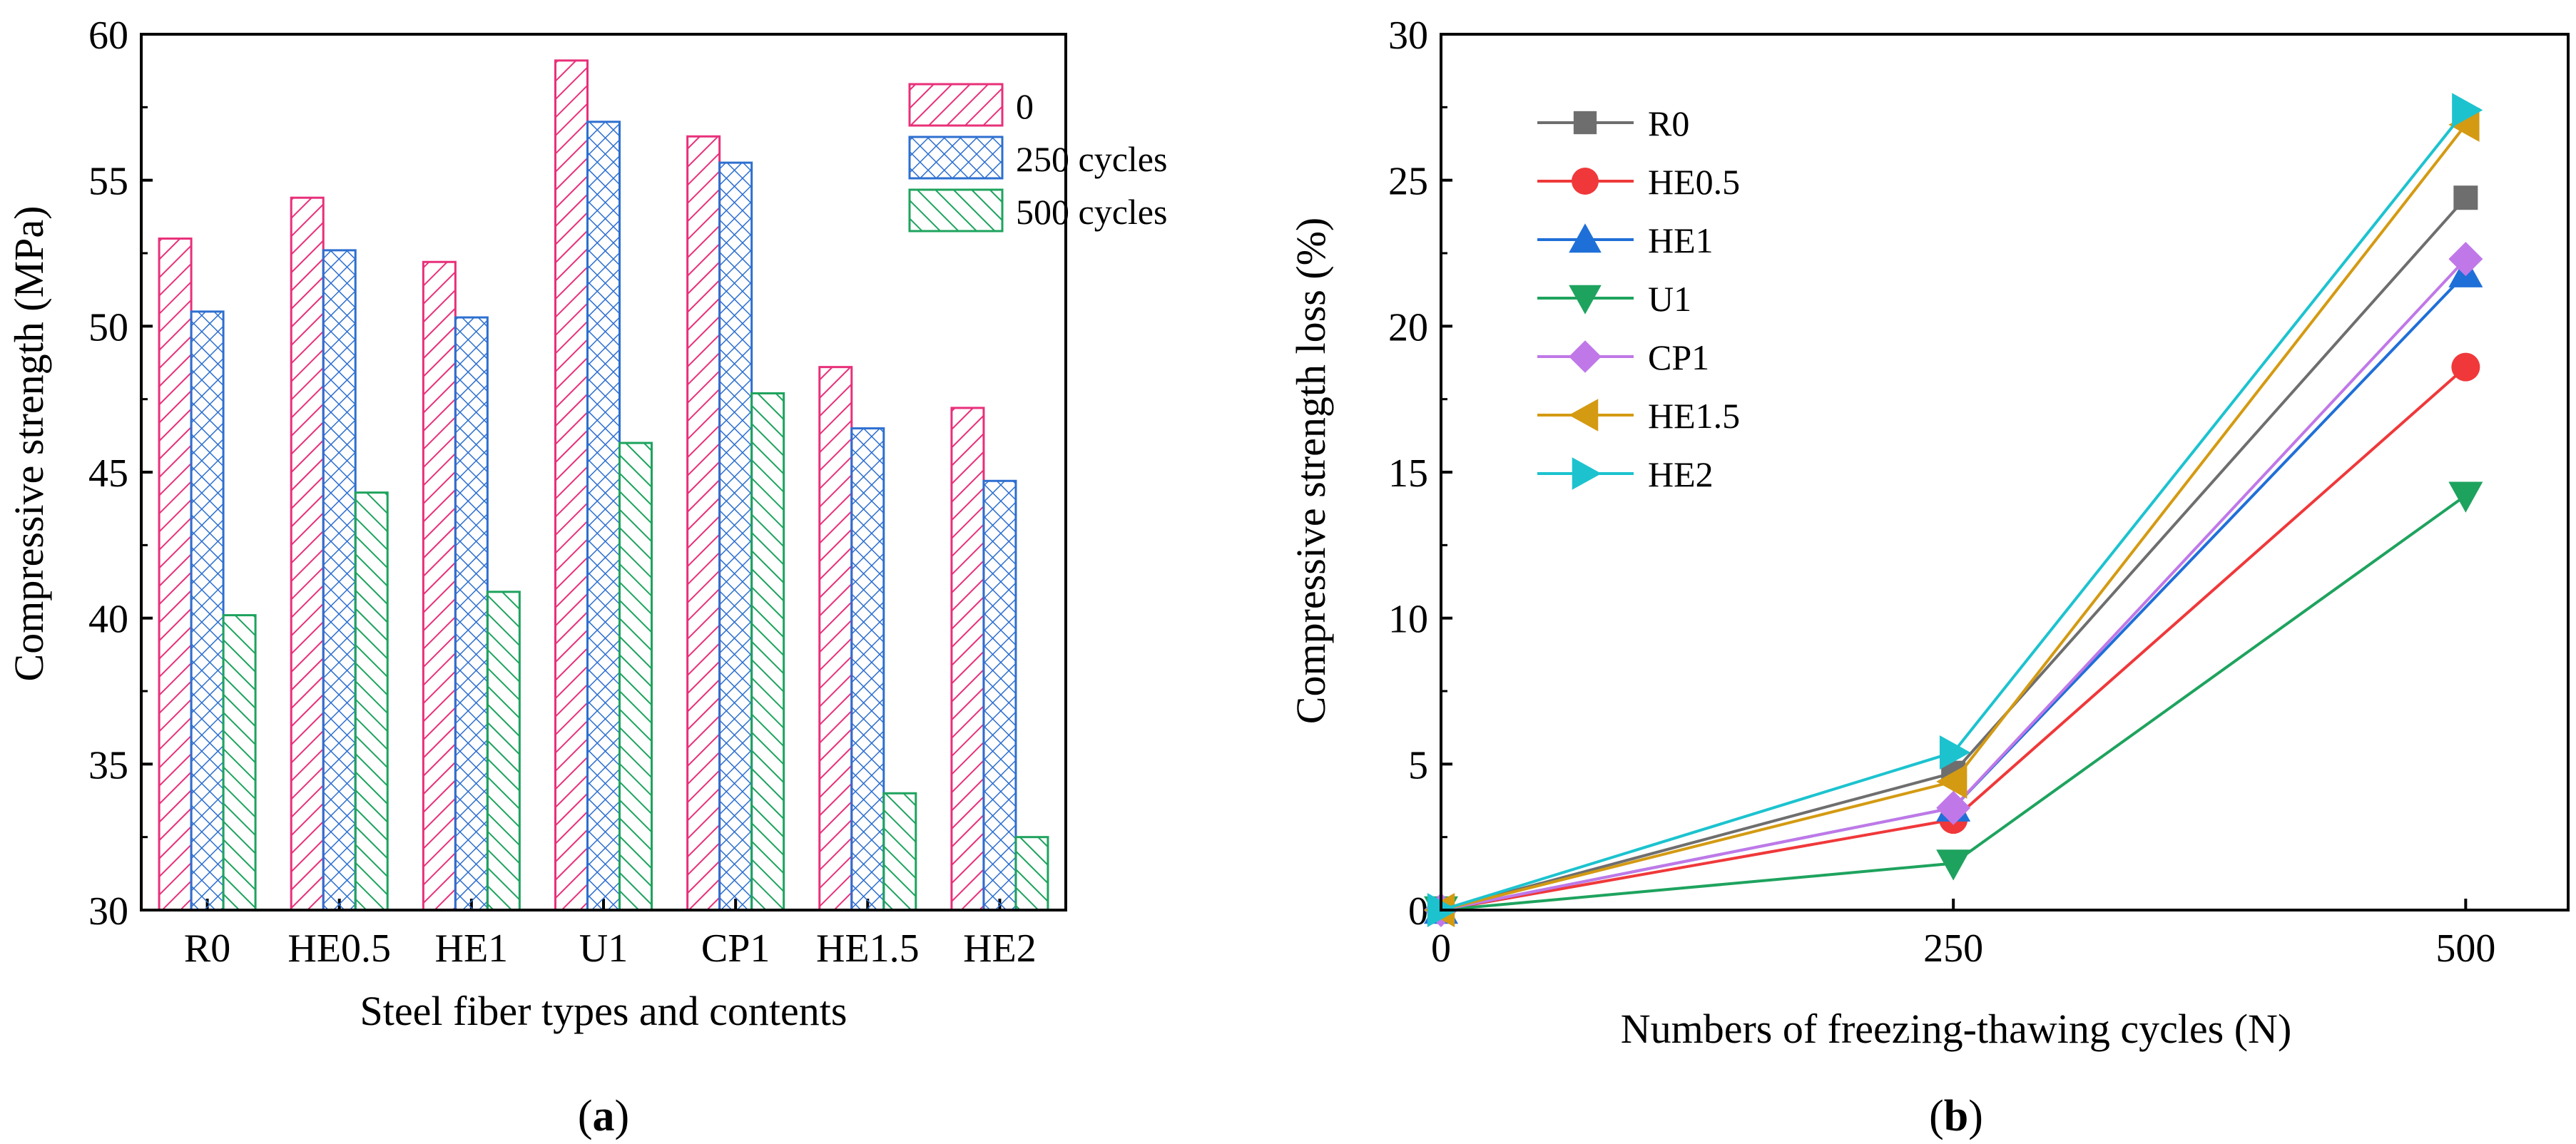 Image resolution: width=2576 pixels, height=1144 pixels. Describe the element at coordinates (603, 1011) in the screenshot. I see `bar-chart-x-axis-label: Steel fiber types and contents` at that location.